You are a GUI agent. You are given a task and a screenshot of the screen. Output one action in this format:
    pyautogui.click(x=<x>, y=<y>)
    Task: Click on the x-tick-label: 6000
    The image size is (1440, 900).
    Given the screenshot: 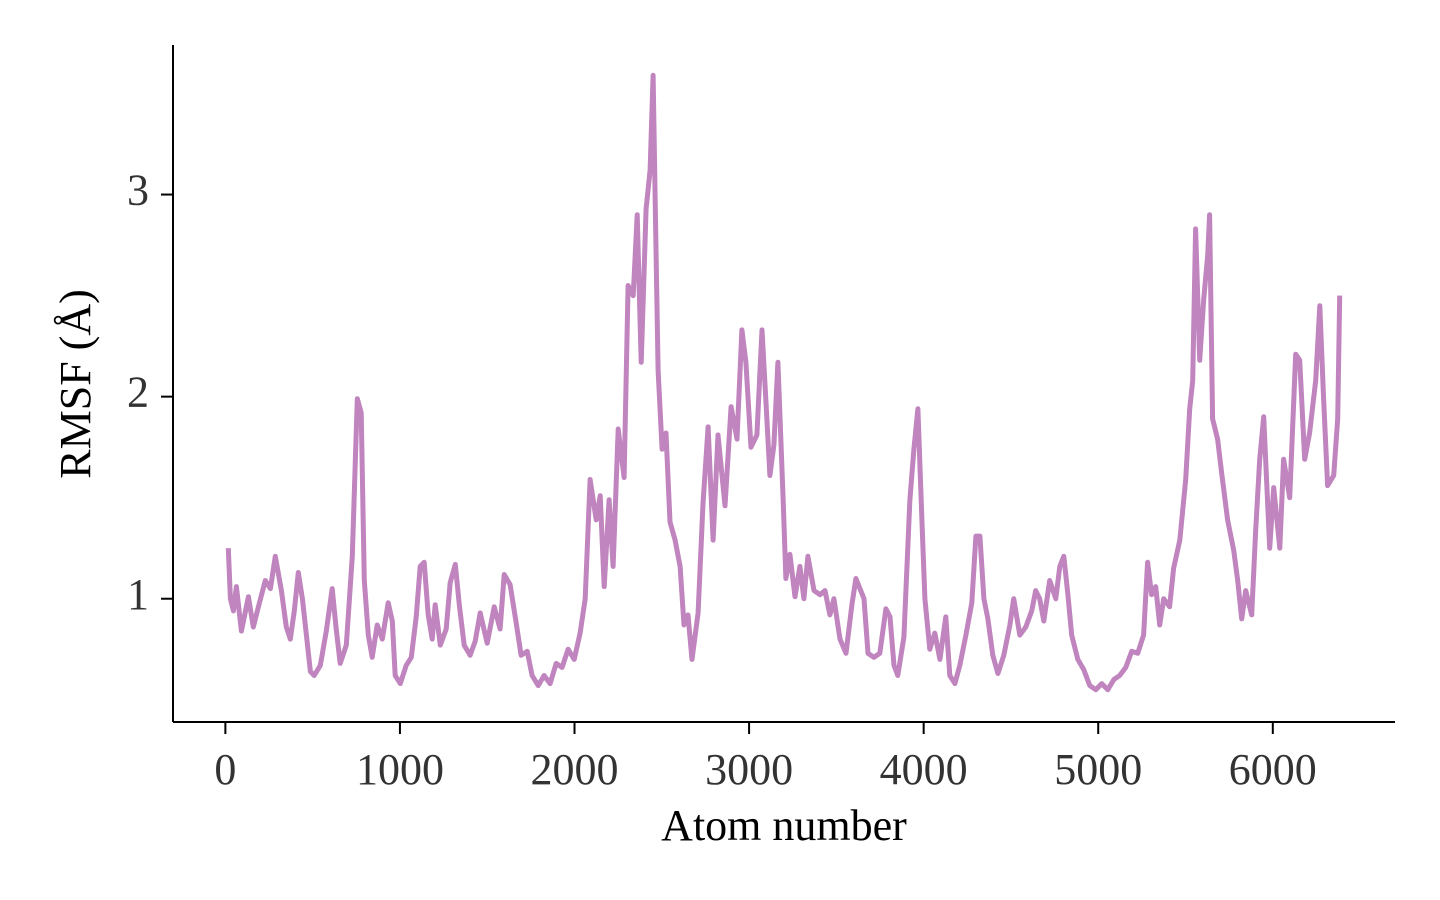 What is the action you would take?
    pyautogui.click(x=1273, y=769)
    